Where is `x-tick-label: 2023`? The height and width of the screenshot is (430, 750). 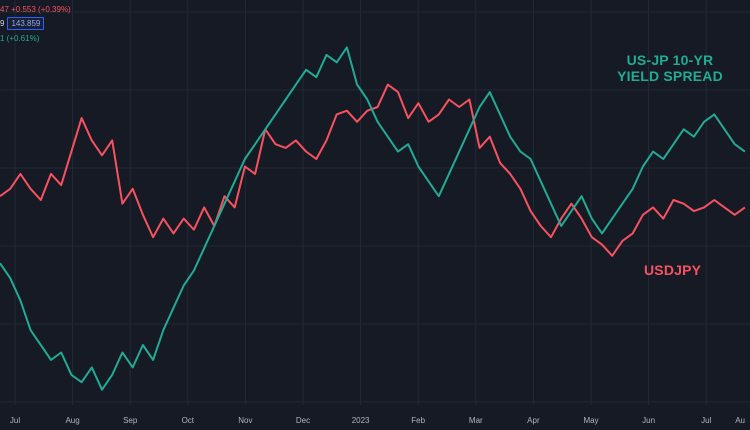
x-tick-label: 2023 is located at coordinates (361, 420).